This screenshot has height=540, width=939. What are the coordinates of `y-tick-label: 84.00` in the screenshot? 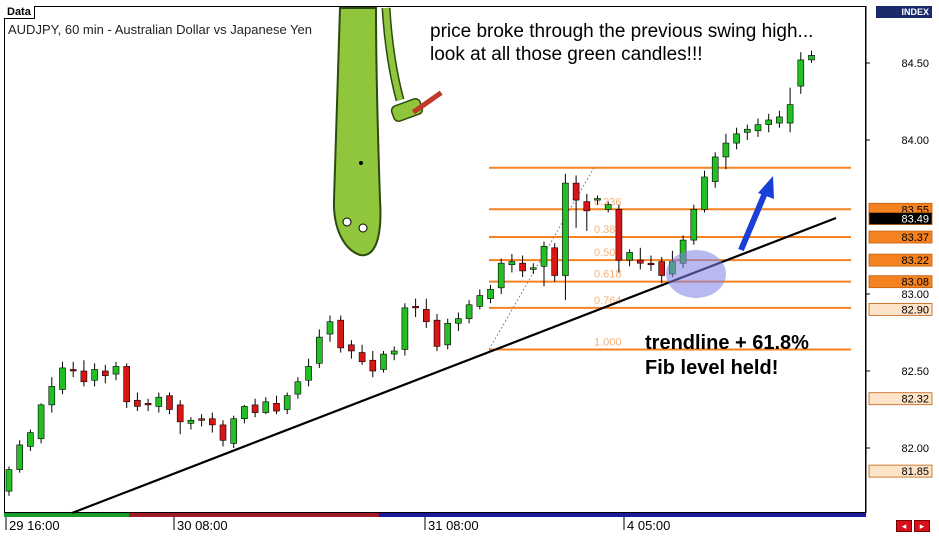 It's located at (915, 141).